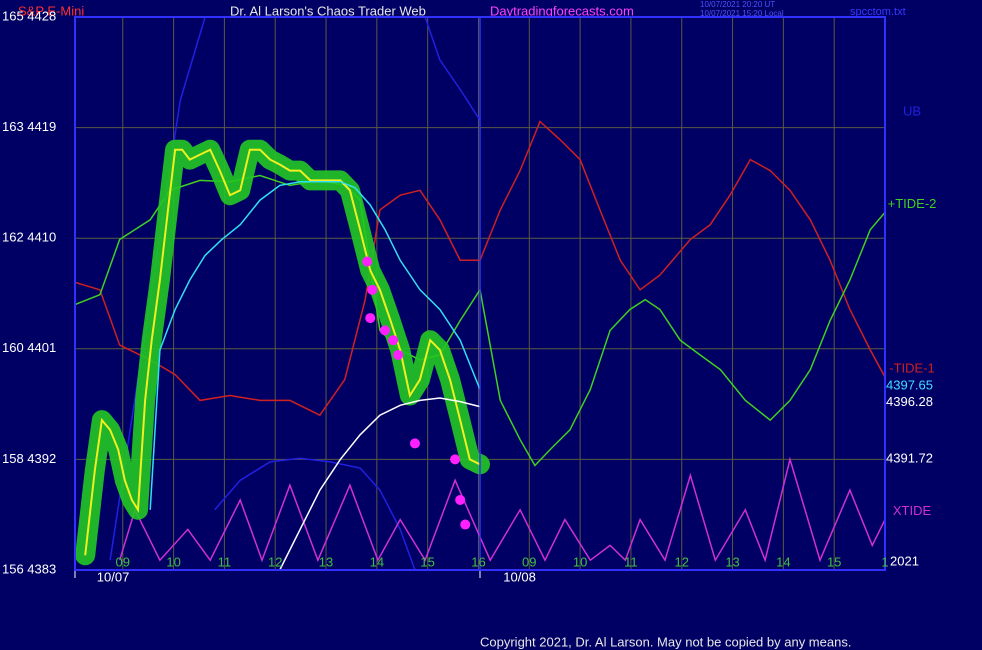 The image size is (982, 650). I want to click on series-label: +TIDE-2, so click(912, 203).